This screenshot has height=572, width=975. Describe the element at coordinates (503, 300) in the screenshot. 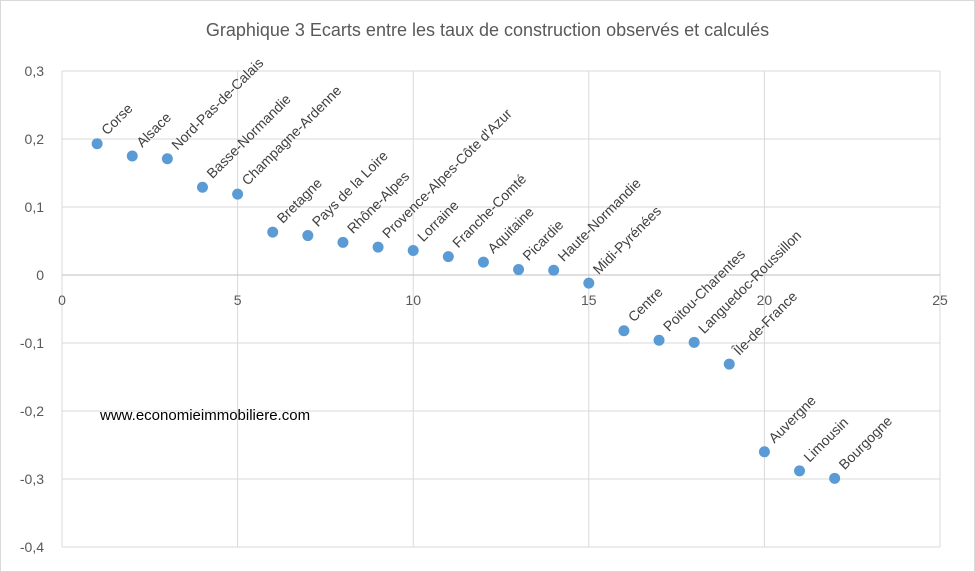

I see `x-axis-ticks: 0 5 10 15 20 25` at that location.